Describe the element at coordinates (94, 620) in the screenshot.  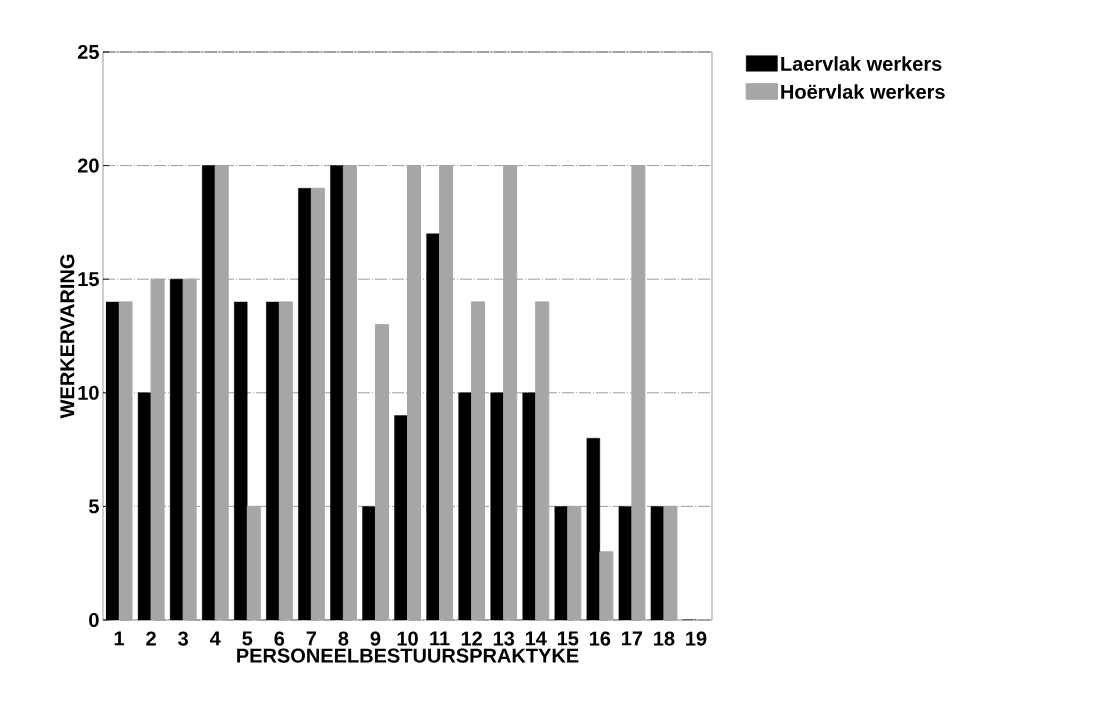
I see `y-tick-label: 0` at that location.